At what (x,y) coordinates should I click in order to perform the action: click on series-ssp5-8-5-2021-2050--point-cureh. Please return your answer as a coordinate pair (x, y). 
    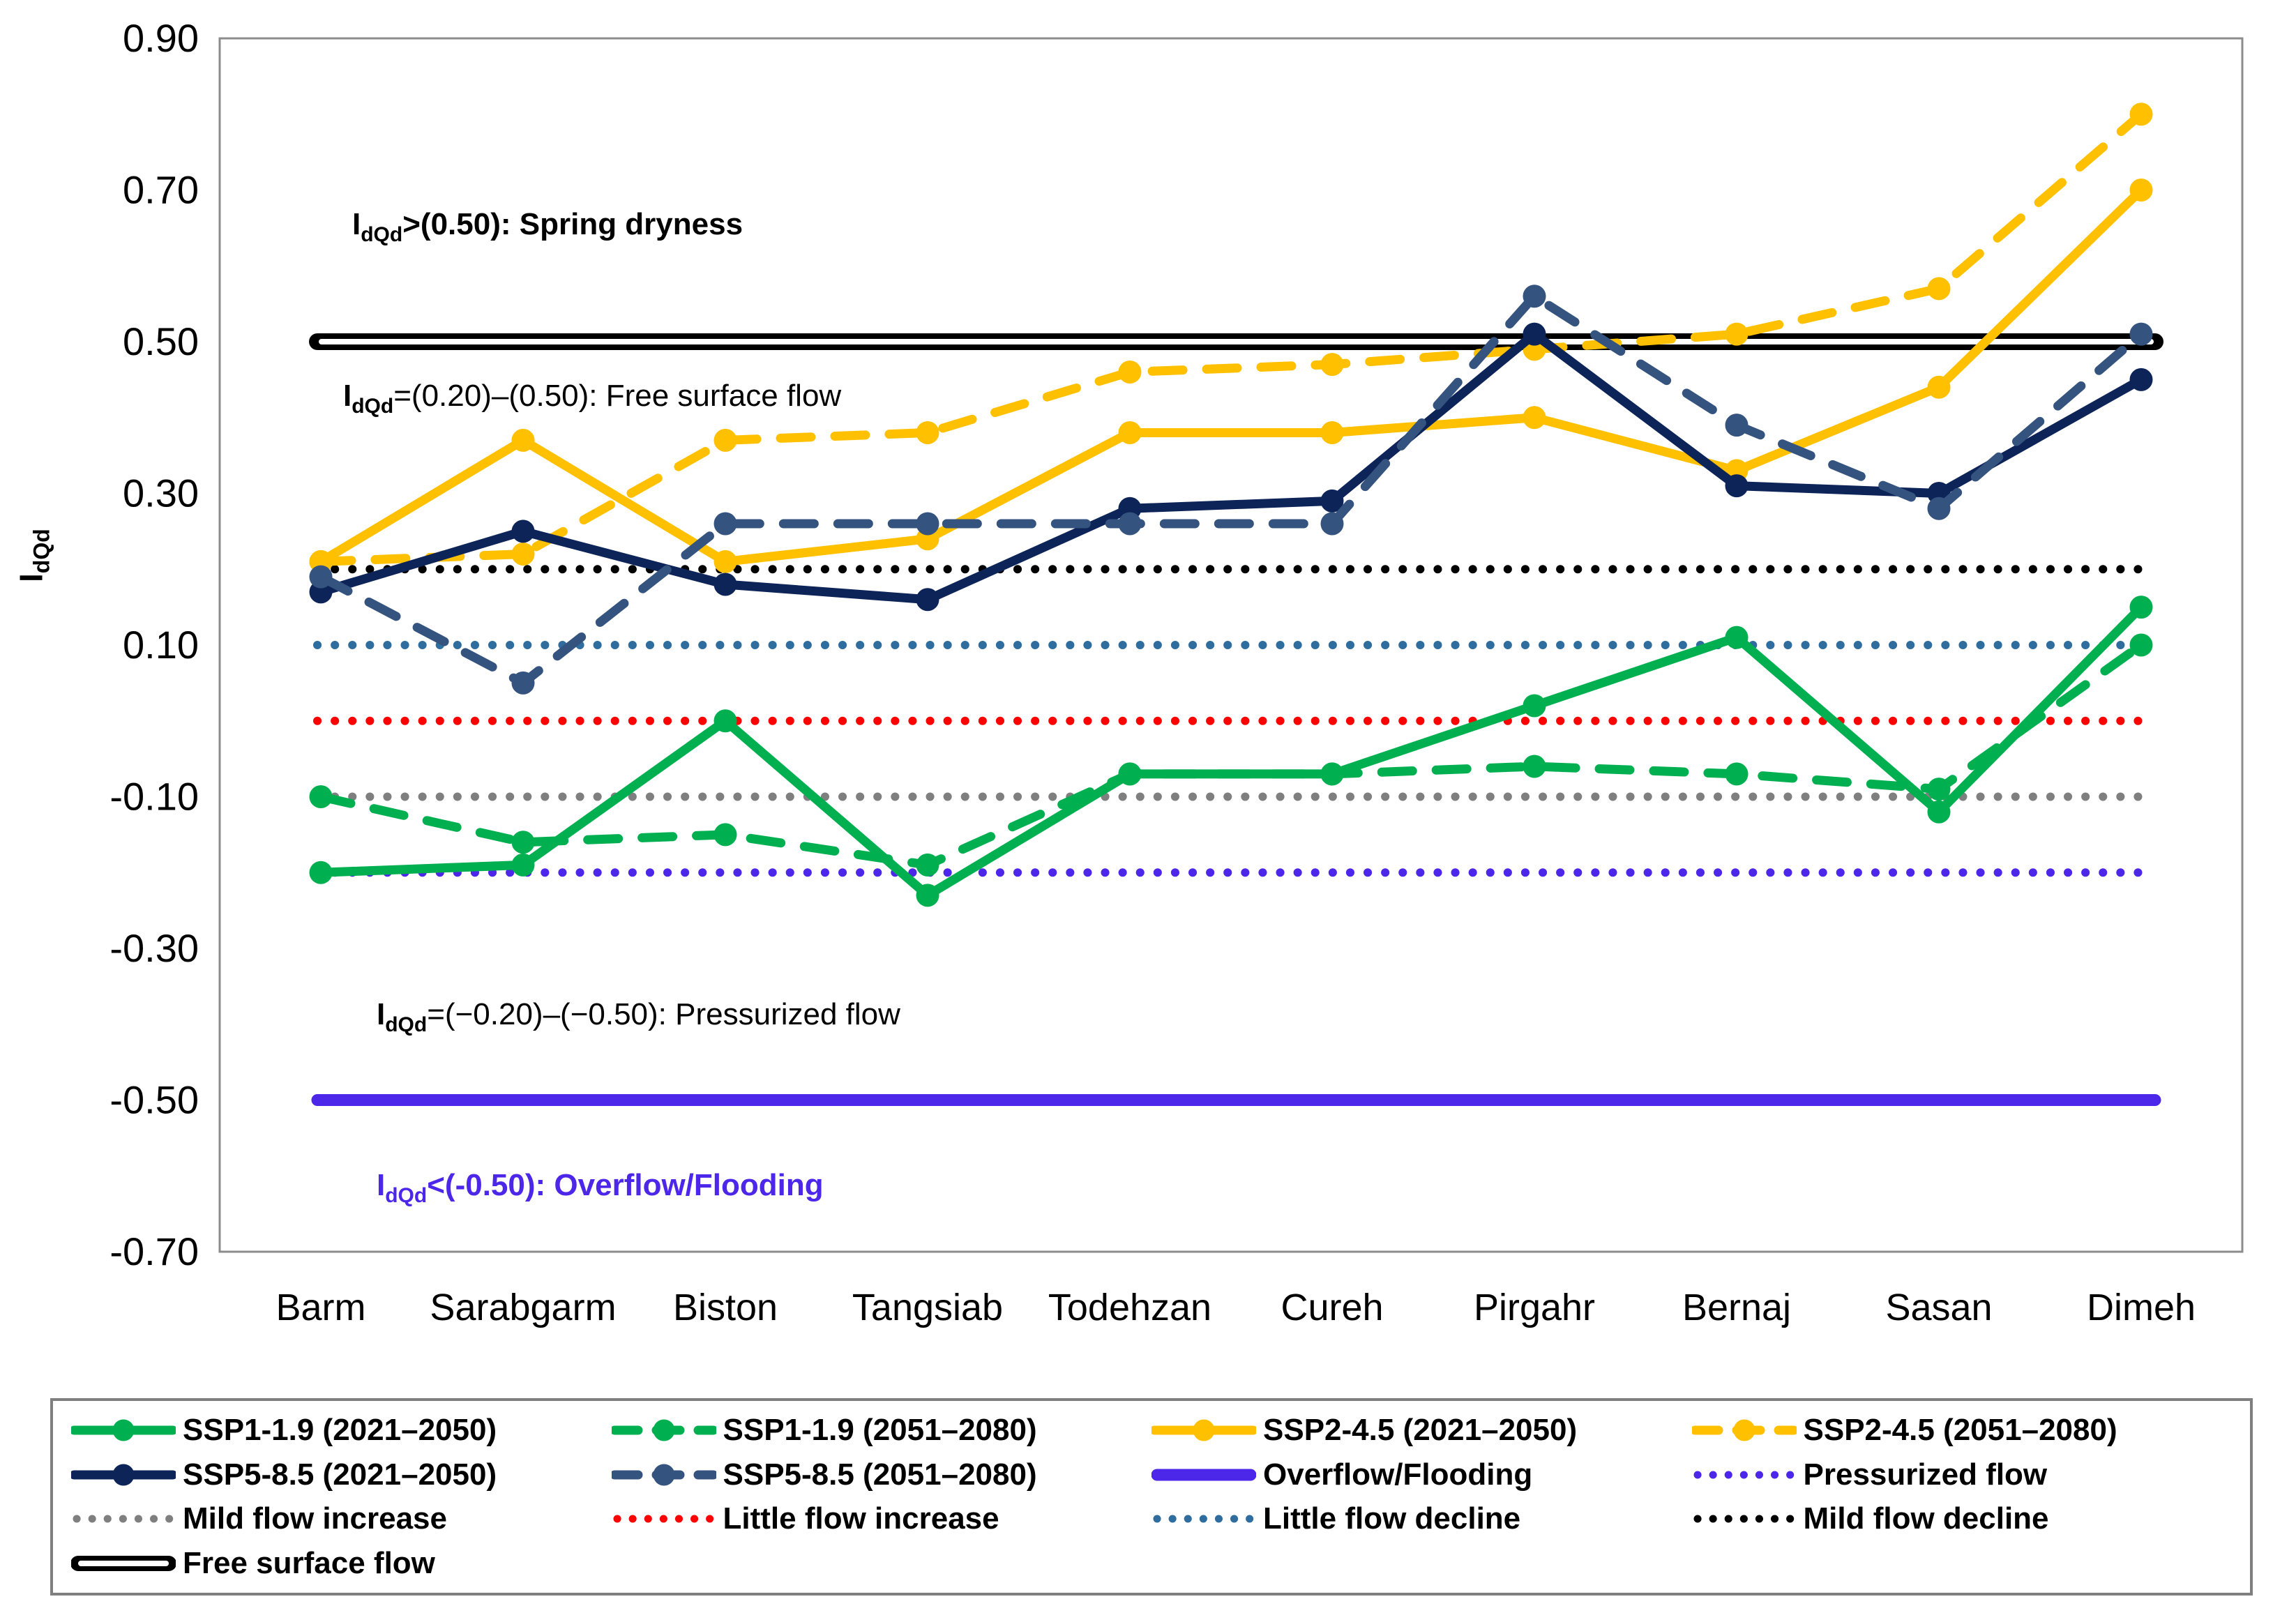
    Looking at the image, I should click on (1332, 501).